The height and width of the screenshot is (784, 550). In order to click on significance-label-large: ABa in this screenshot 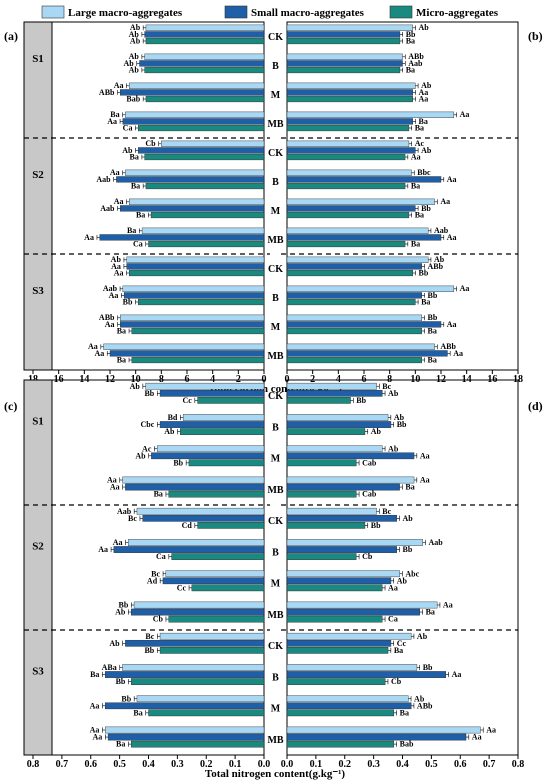, I will do `click(109, 667)`.